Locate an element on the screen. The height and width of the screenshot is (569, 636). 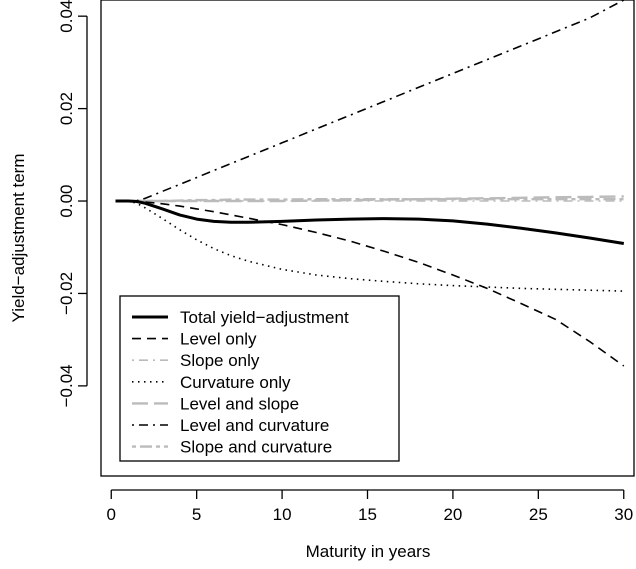
x-tick-label: 15 is located at coordinates (367, 514).